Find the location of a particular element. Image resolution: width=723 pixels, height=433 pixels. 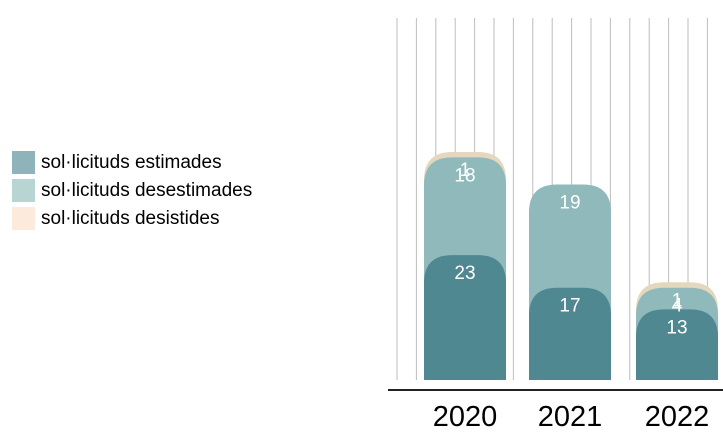

x-tick-label-2022: 2022 is located at coordinates (677, 417).